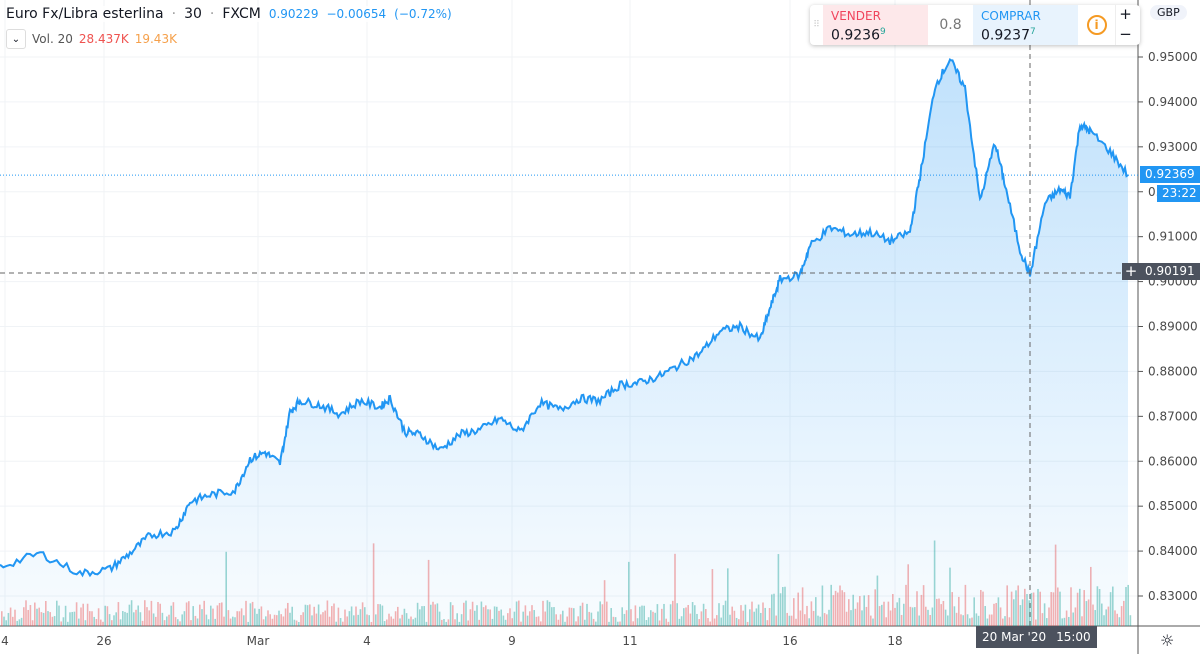 This screenshot has height=654, width=1200. What do you see at coordinates (1125, 14) in the screenshot?
I see `increase-button: +` at bounding box center [1125, 14].